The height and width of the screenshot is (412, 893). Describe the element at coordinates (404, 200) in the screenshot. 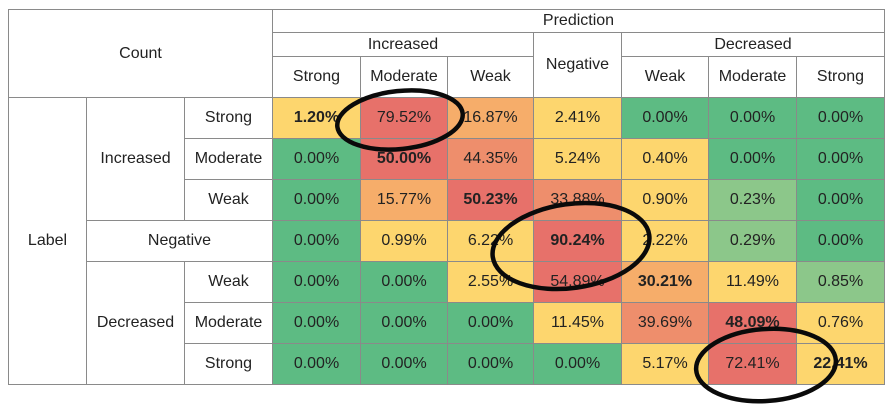

I see `matrix-cell: 15.77%` at that location.